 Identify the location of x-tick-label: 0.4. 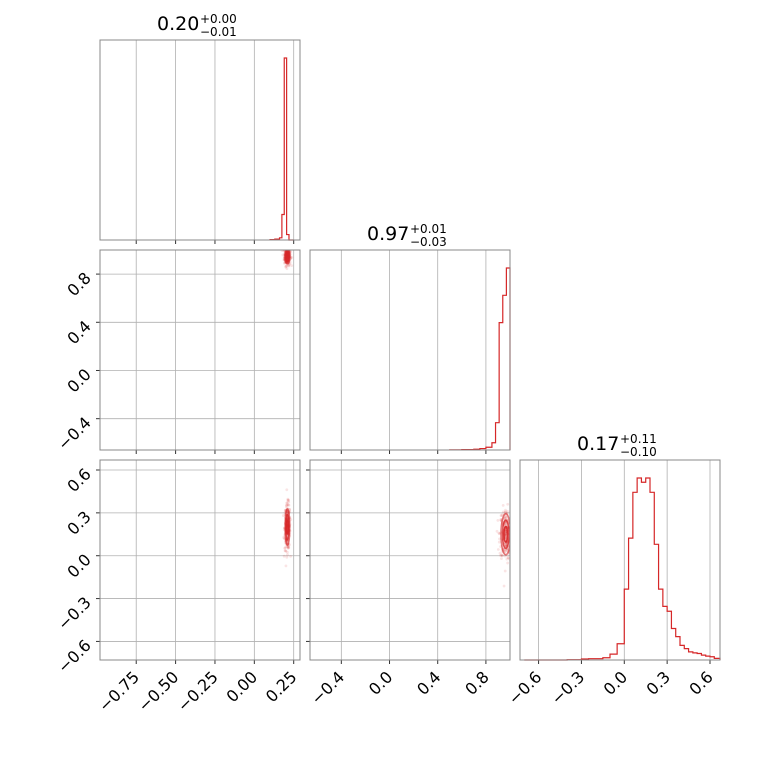
(428, 682).